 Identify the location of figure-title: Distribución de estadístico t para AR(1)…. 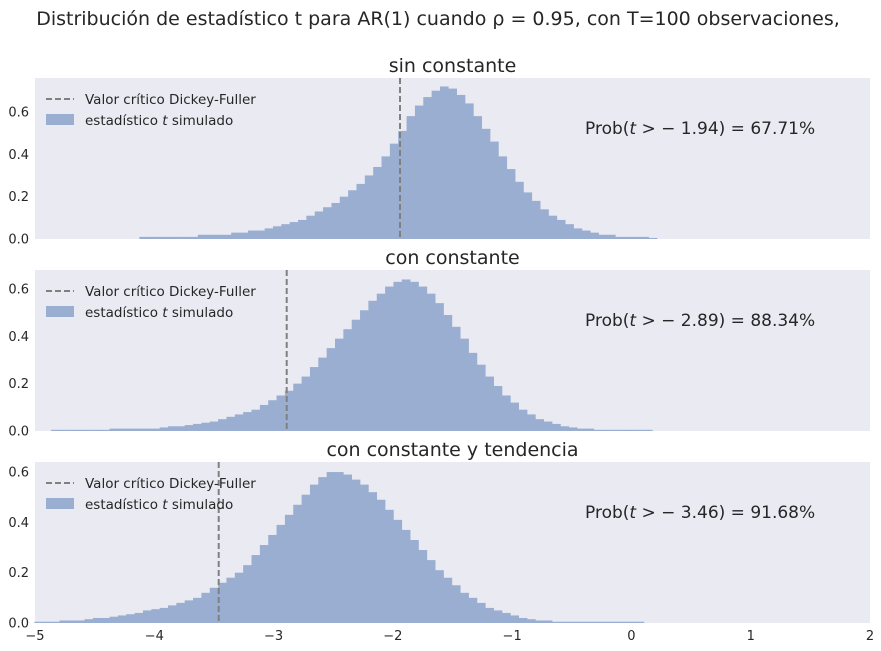
(438, 19).